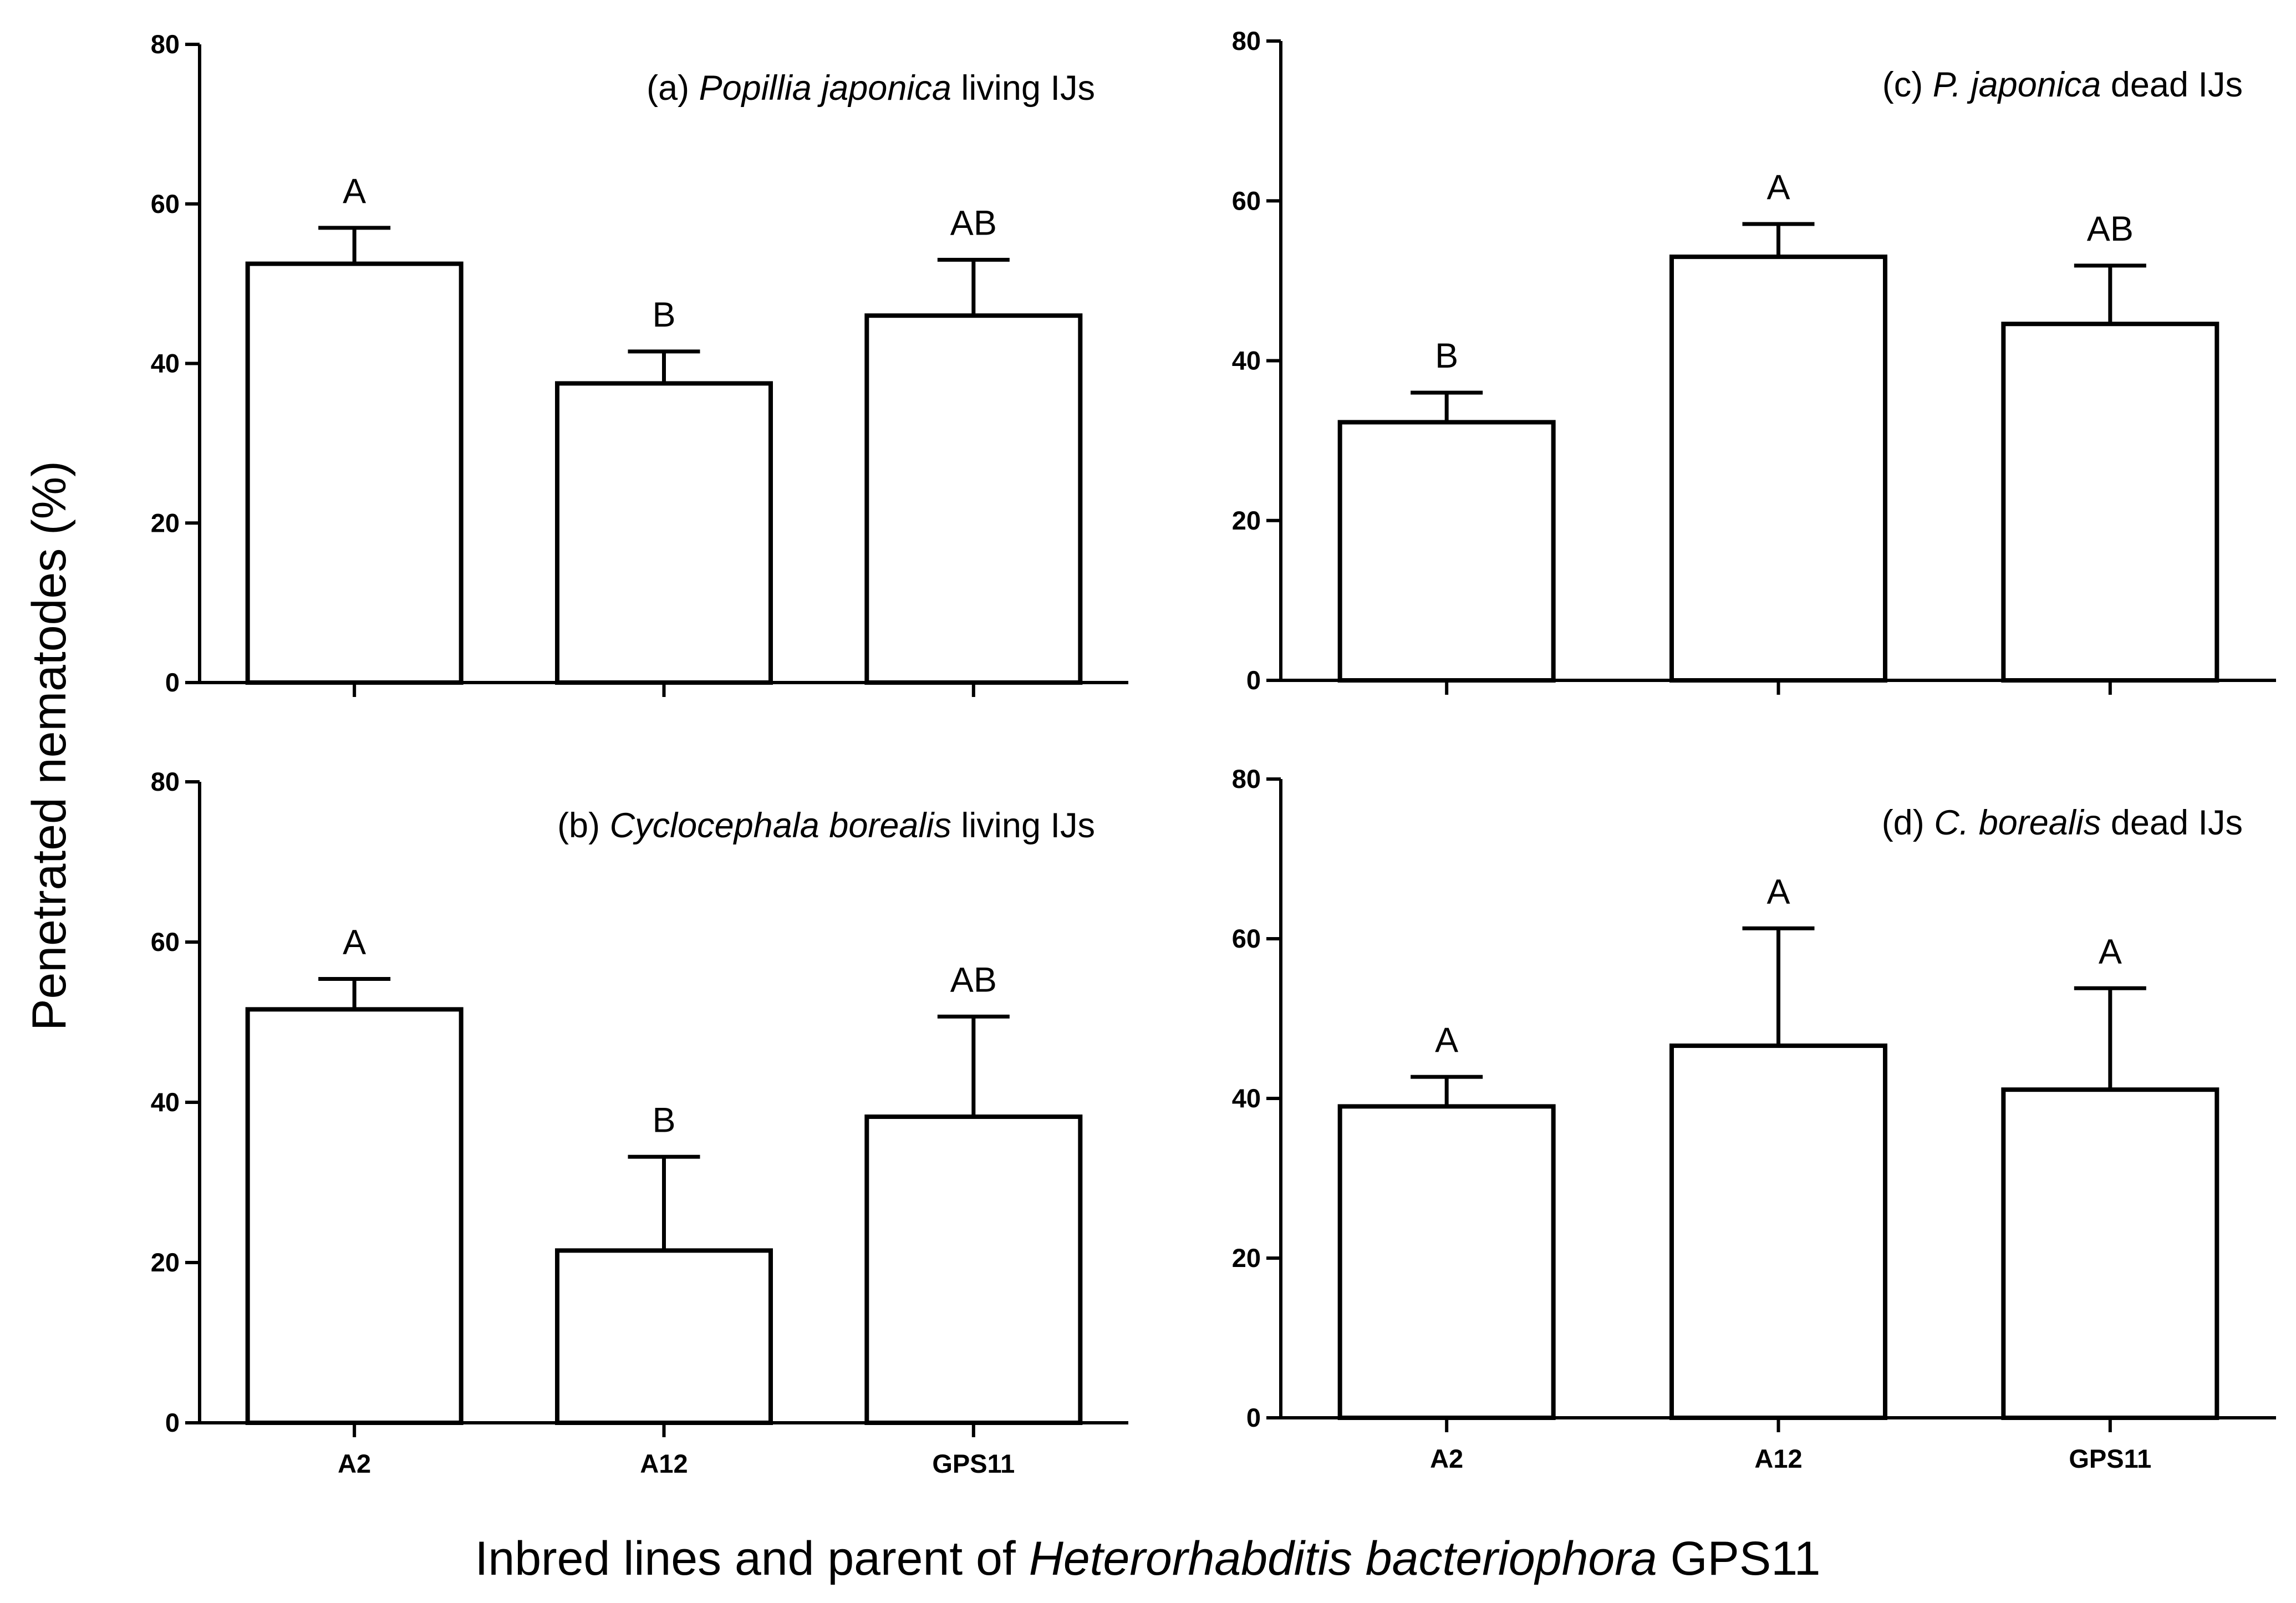 The image size is (2296, 1603). I want to click on panel-title-prefix: (b), so click(584, 826).